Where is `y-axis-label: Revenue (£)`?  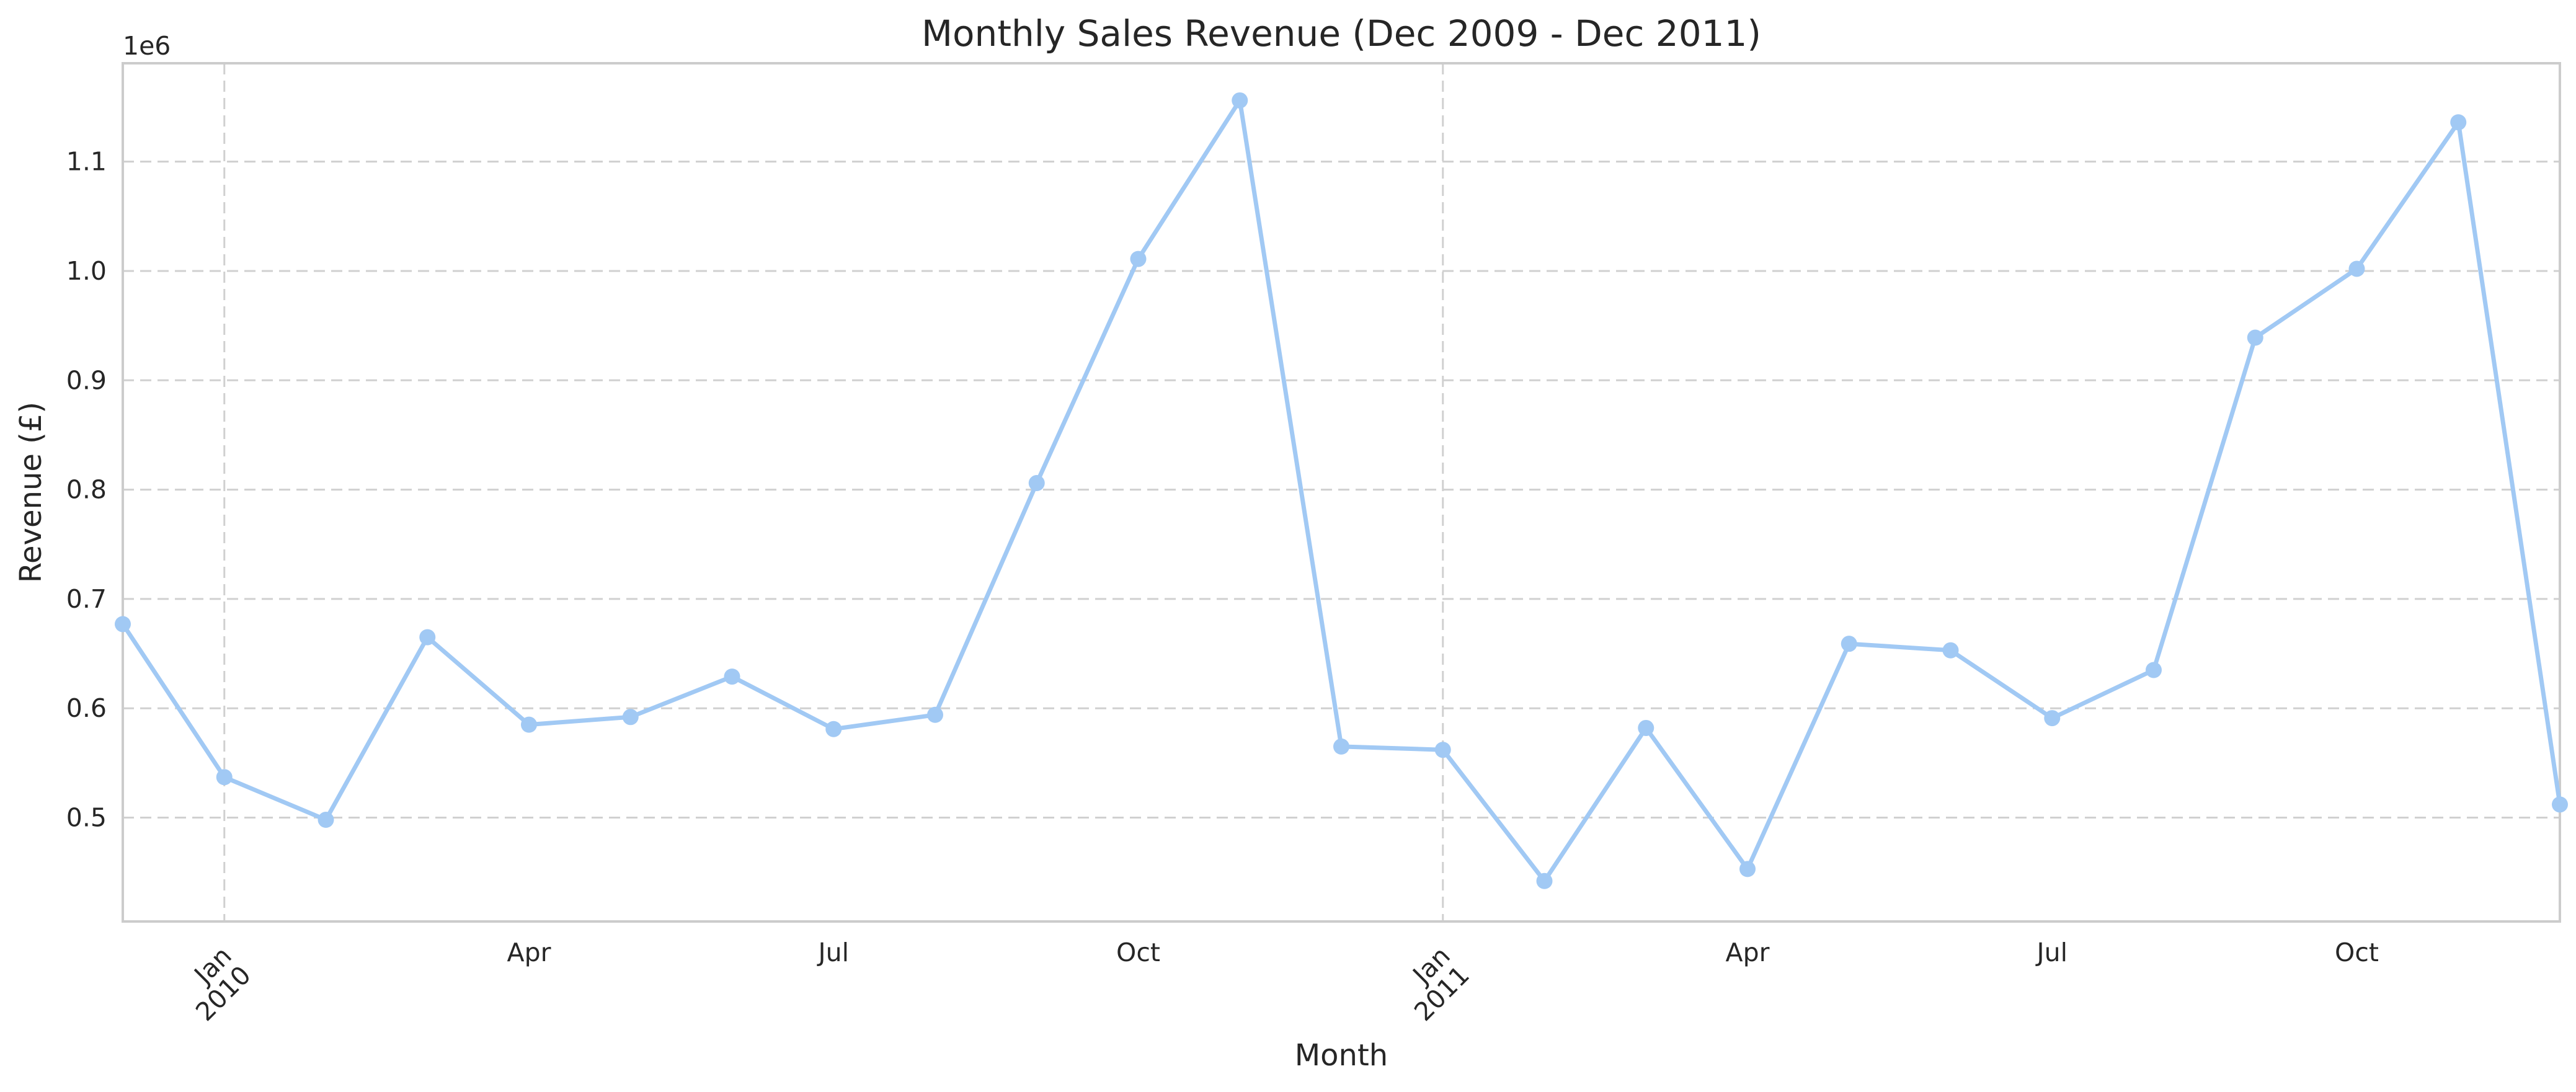
y-axis-label: Revenue (£) is located at coordinates (31, 493).